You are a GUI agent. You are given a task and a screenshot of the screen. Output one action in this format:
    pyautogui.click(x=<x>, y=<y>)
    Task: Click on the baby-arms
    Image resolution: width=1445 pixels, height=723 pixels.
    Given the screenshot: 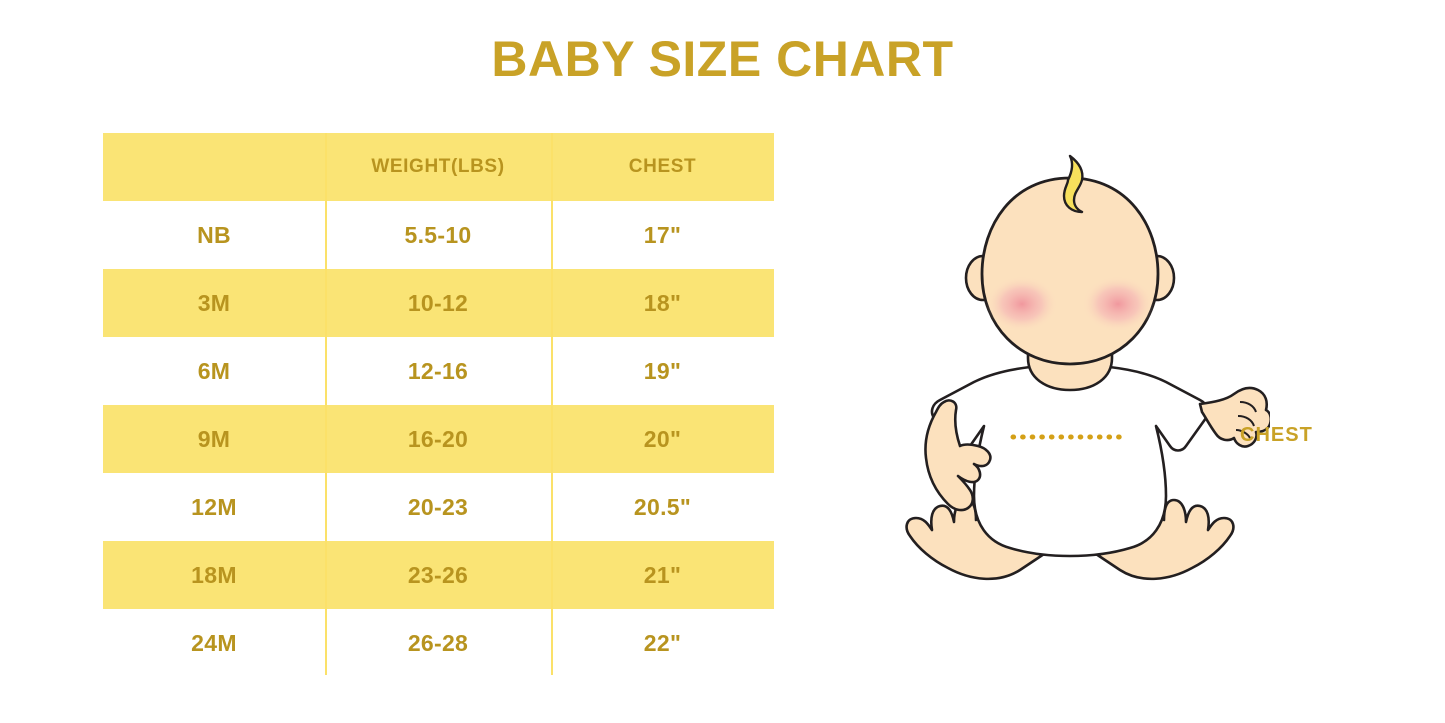 What is the action you would take?
    pyautogui.click(x=1098, y=449)
    